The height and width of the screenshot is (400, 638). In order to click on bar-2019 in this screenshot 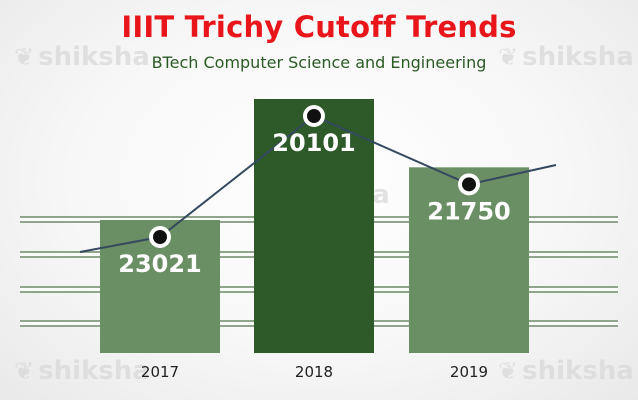, I will do `click(469, 260)`.